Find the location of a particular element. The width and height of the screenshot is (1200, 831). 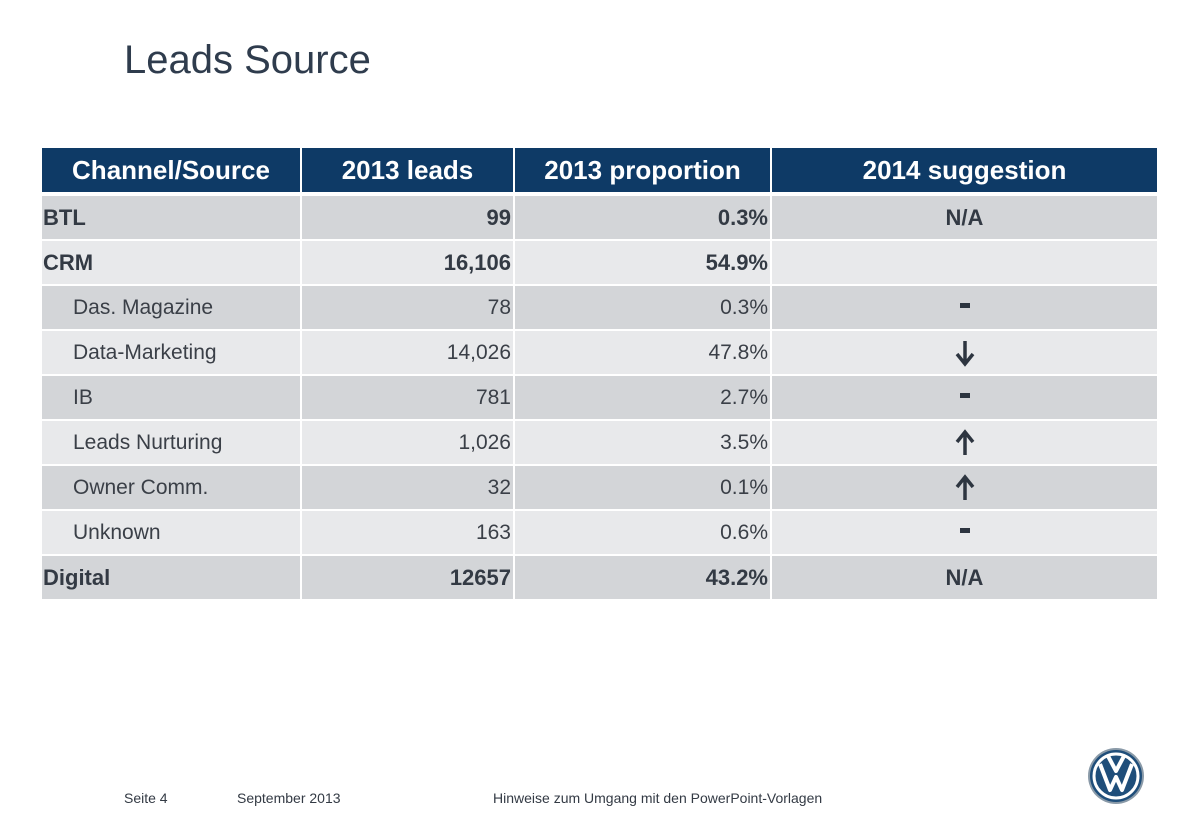

header-suggestion: 2014 suggestion is located at coordinates (964, 171).